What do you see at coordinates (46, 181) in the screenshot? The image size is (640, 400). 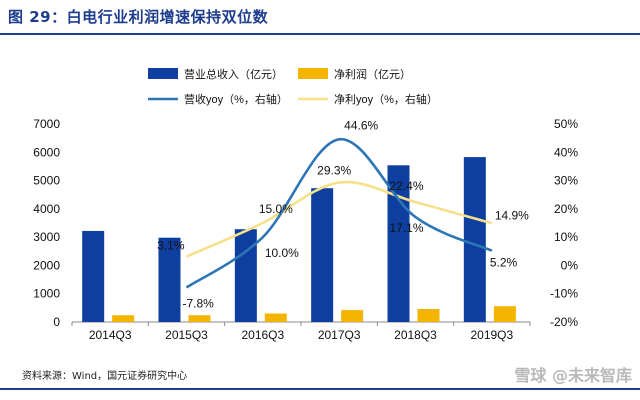 I see `y-left-tick-label: 5000` at bounding box center [46, 181].